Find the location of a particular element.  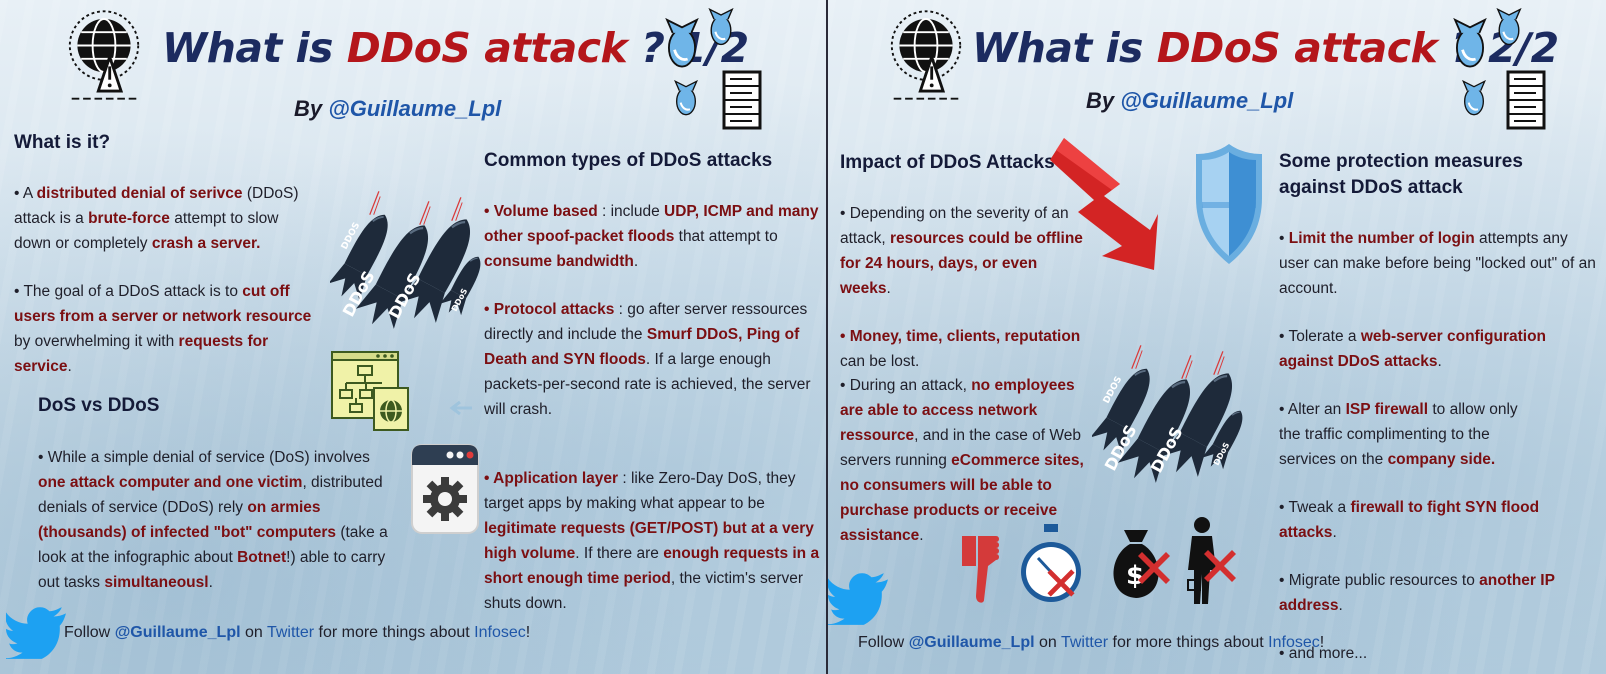

person-x-icon is located at coordinates (1214, 562).